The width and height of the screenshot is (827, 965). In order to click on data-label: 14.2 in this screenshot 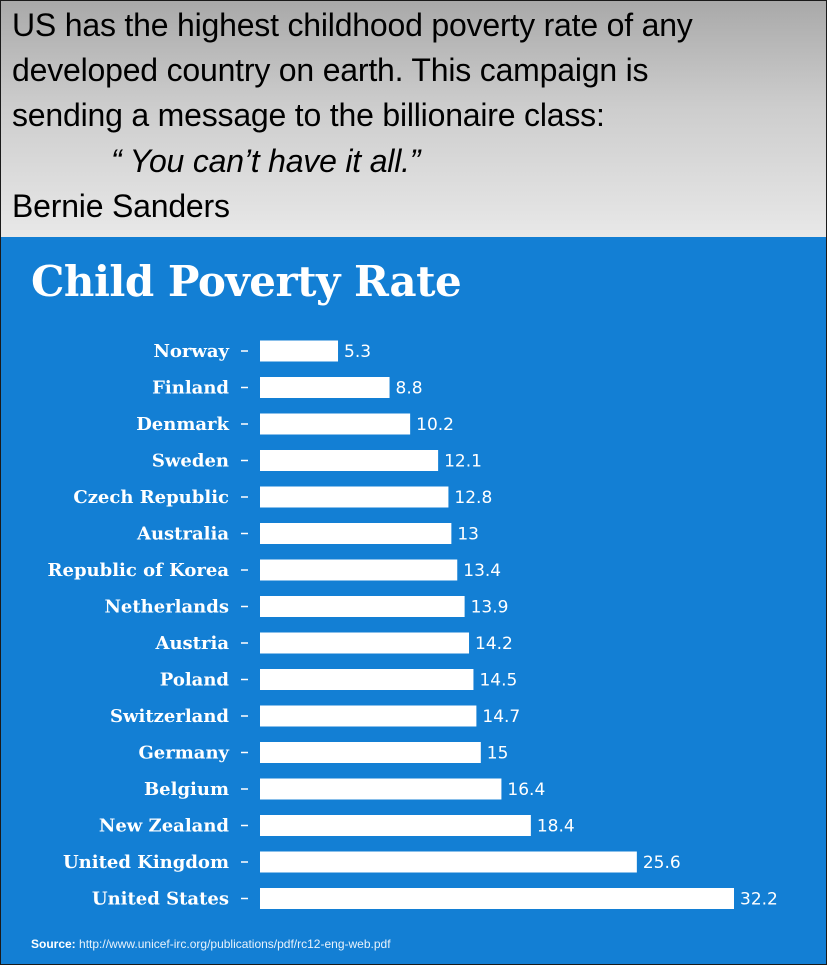, I will do `click(494, 644)`.